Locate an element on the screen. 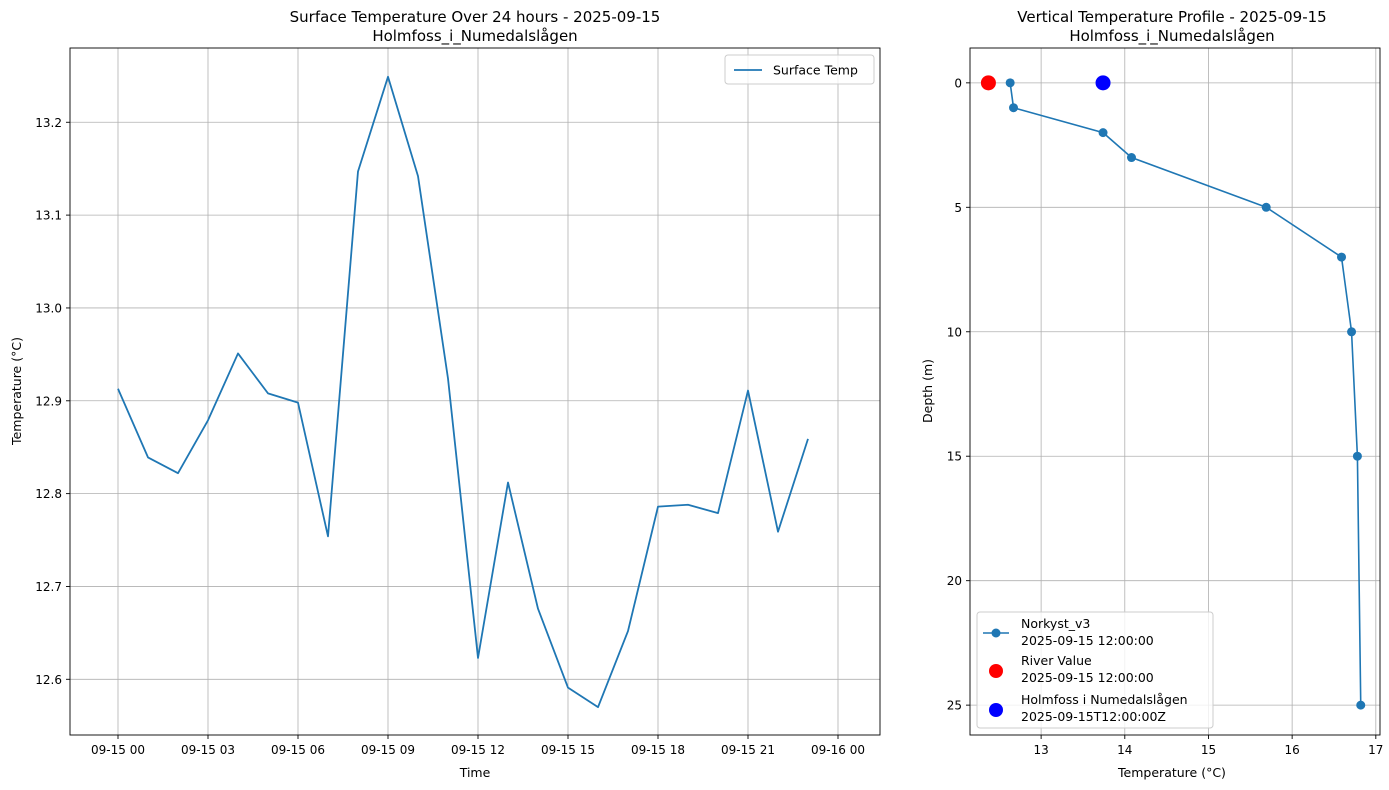 Image resolution: width=1389 pixels, height=790 pixels. chart2-y-ticks: 0 5 10 15 20 25 is located at coordinates (958, 394).